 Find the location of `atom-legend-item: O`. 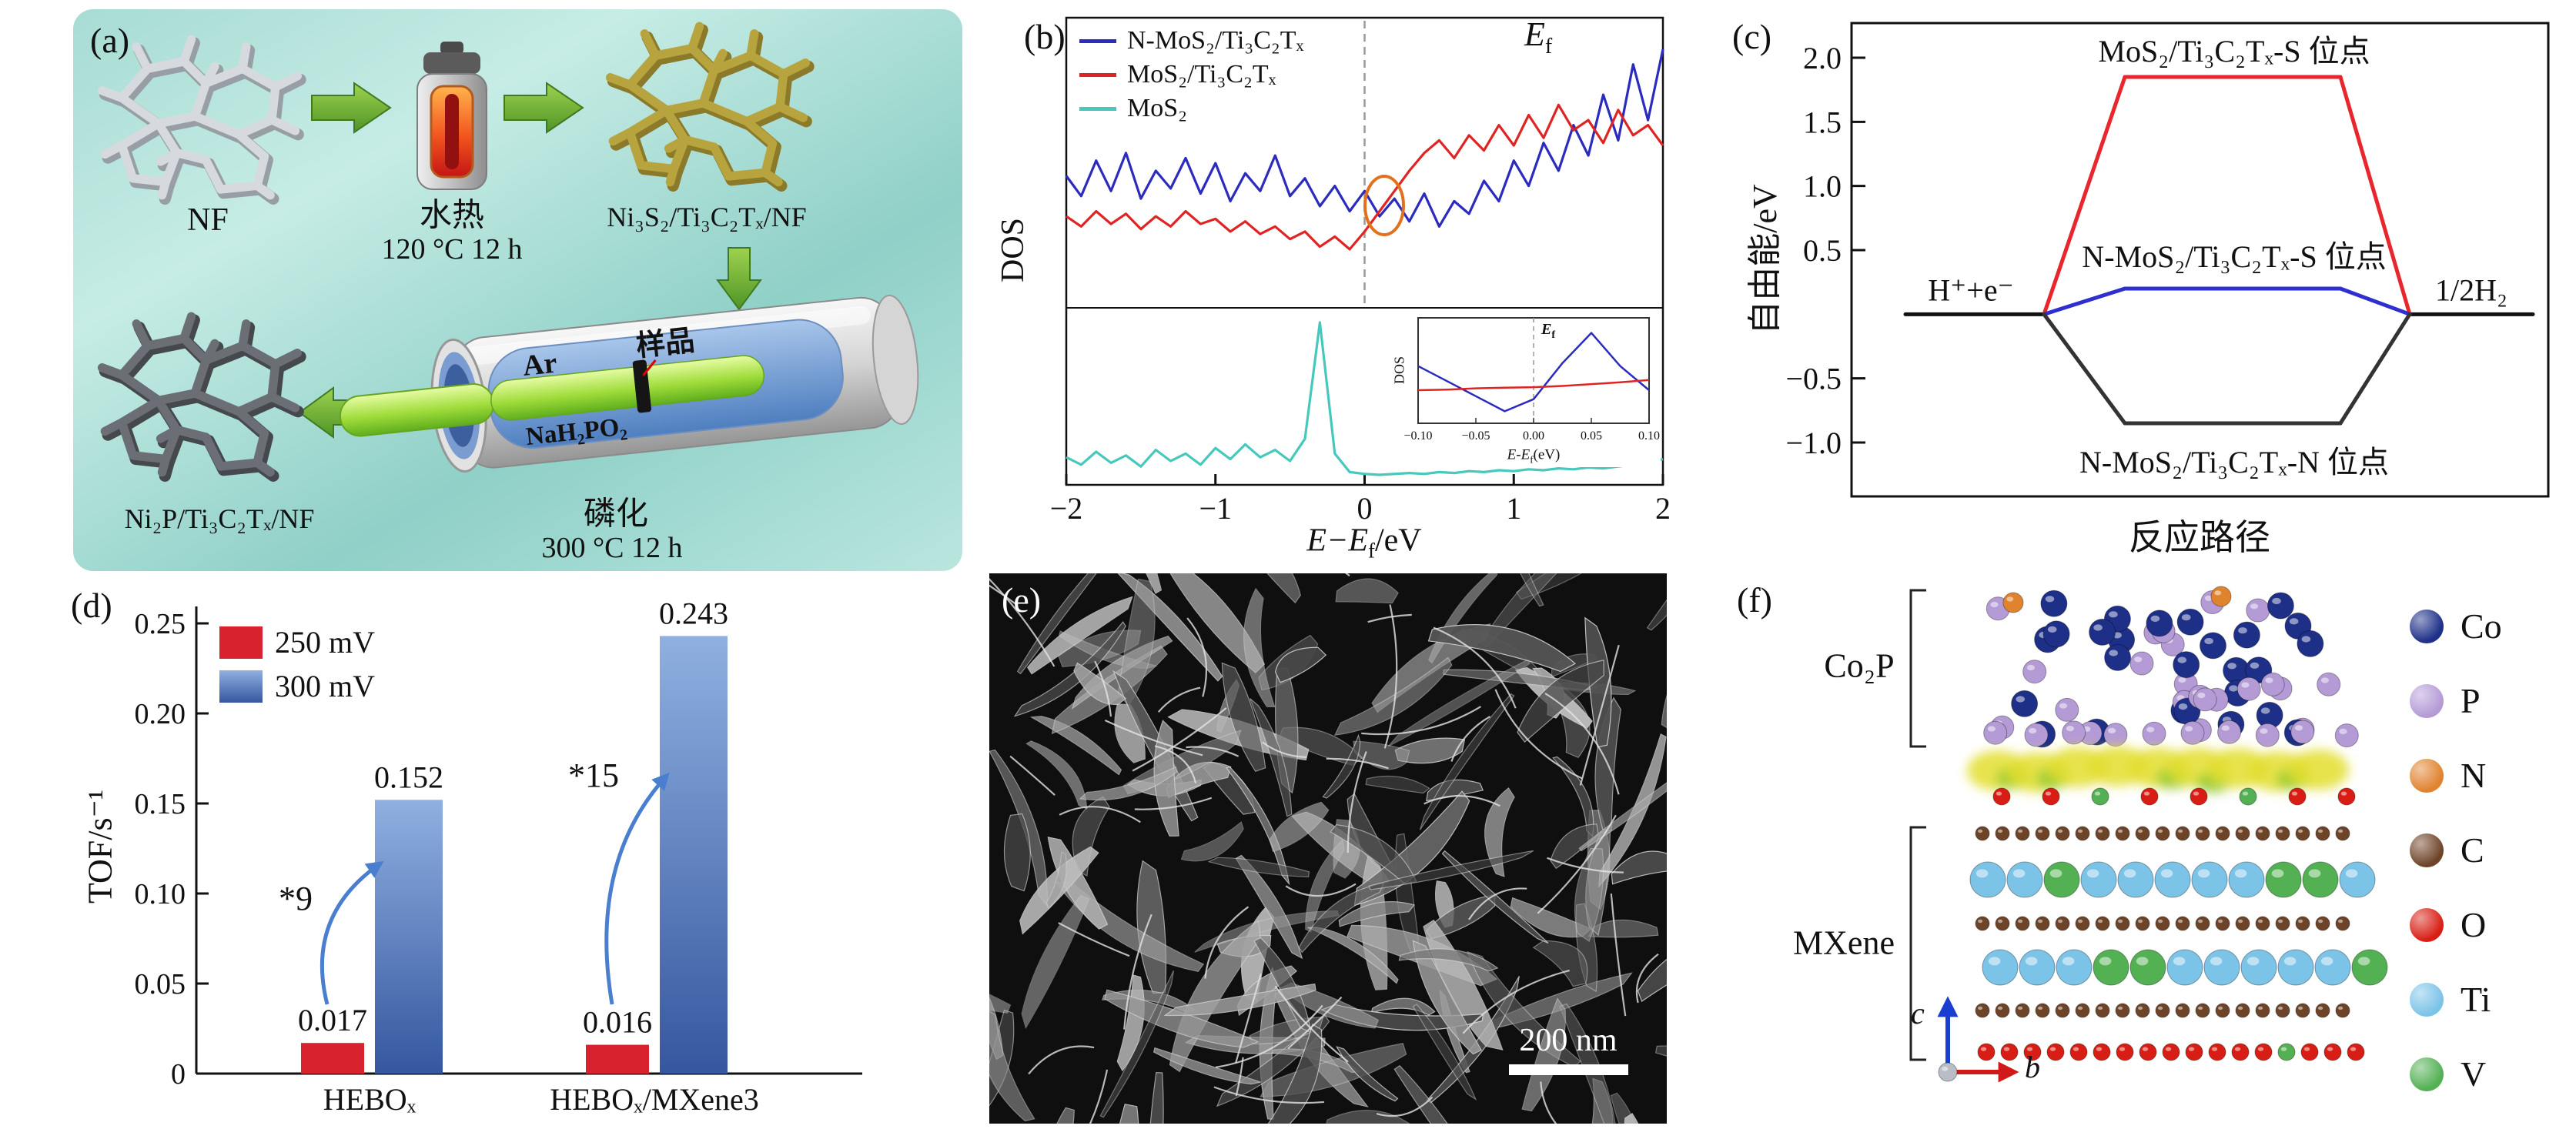

atom-legend-item: O is located at coordinates (2456, 924).